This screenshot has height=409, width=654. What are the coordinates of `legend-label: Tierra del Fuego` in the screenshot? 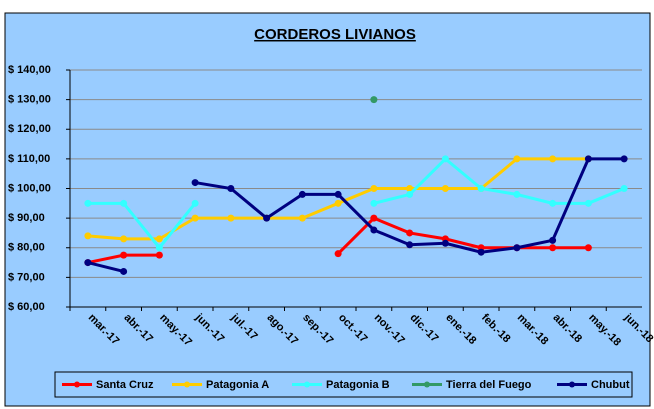 It's located at (489, 385).